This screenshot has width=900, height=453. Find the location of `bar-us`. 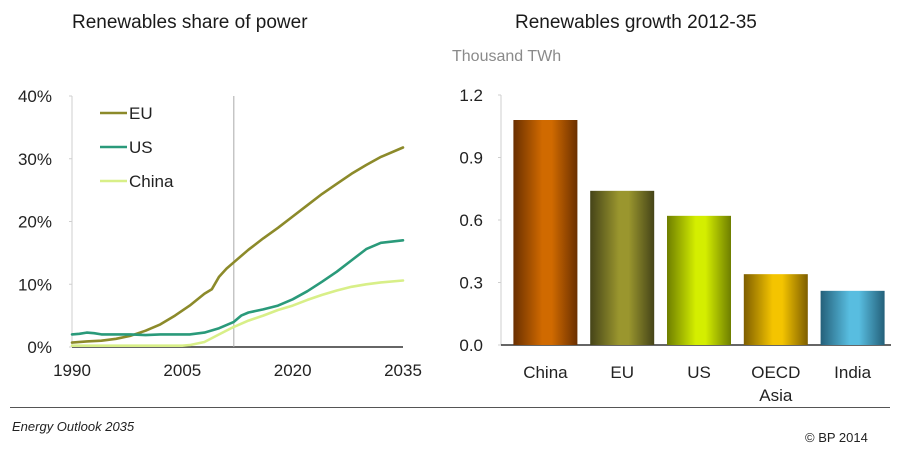

bar-us is located at coordinates (699, 280).